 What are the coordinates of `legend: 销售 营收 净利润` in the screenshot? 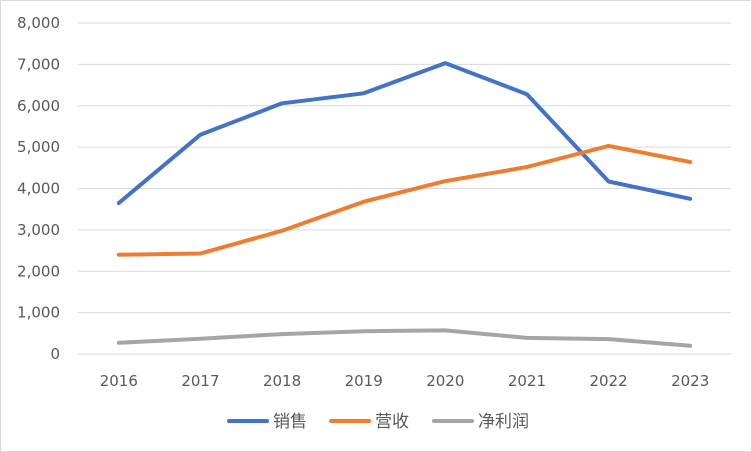 It's located at (378, 422).